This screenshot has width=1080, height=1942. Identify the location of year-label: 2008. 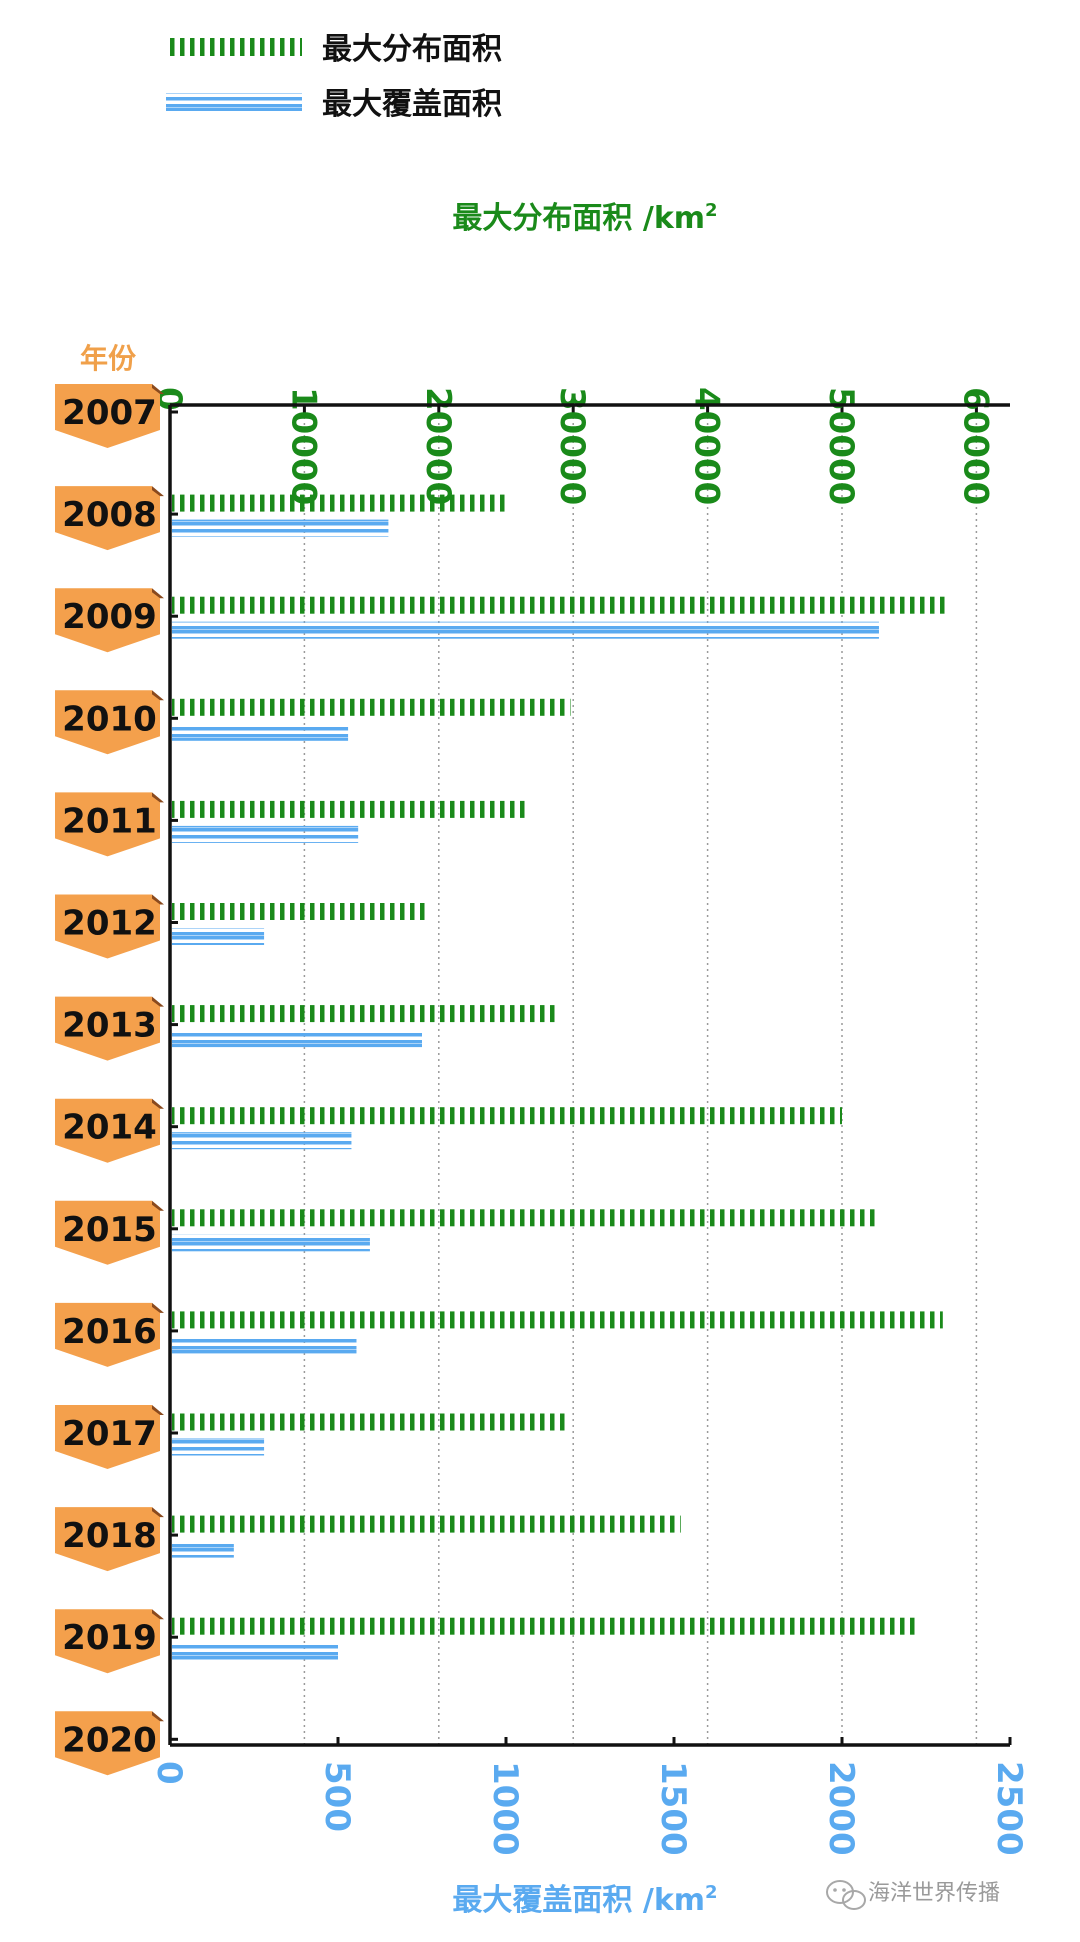
(109, 515).